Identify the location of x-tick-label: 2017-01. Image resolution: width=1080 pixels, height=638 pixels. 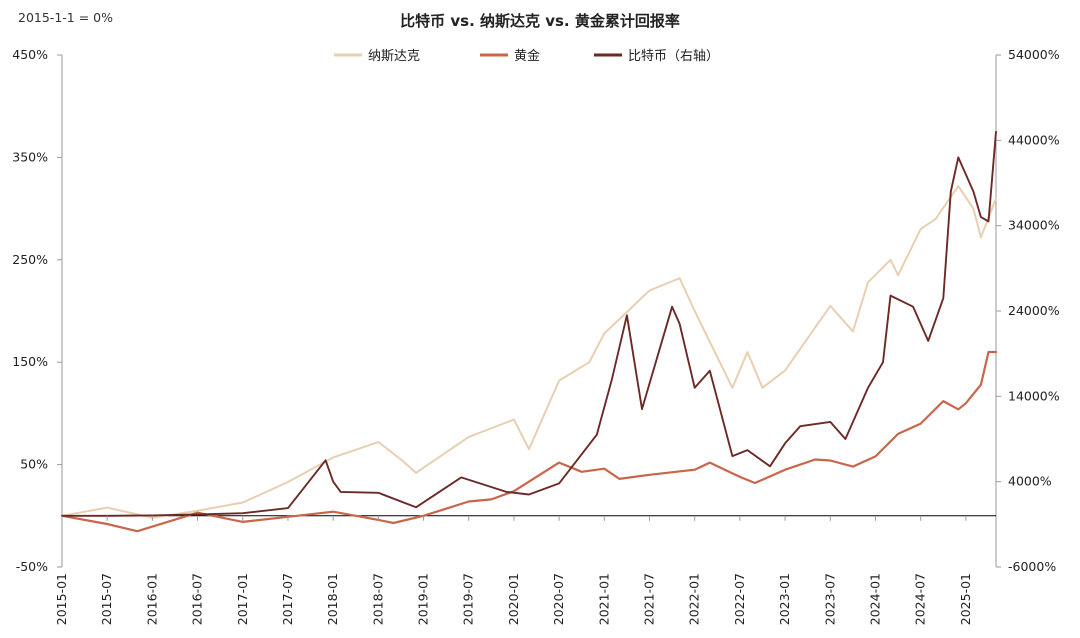
(242, 599).